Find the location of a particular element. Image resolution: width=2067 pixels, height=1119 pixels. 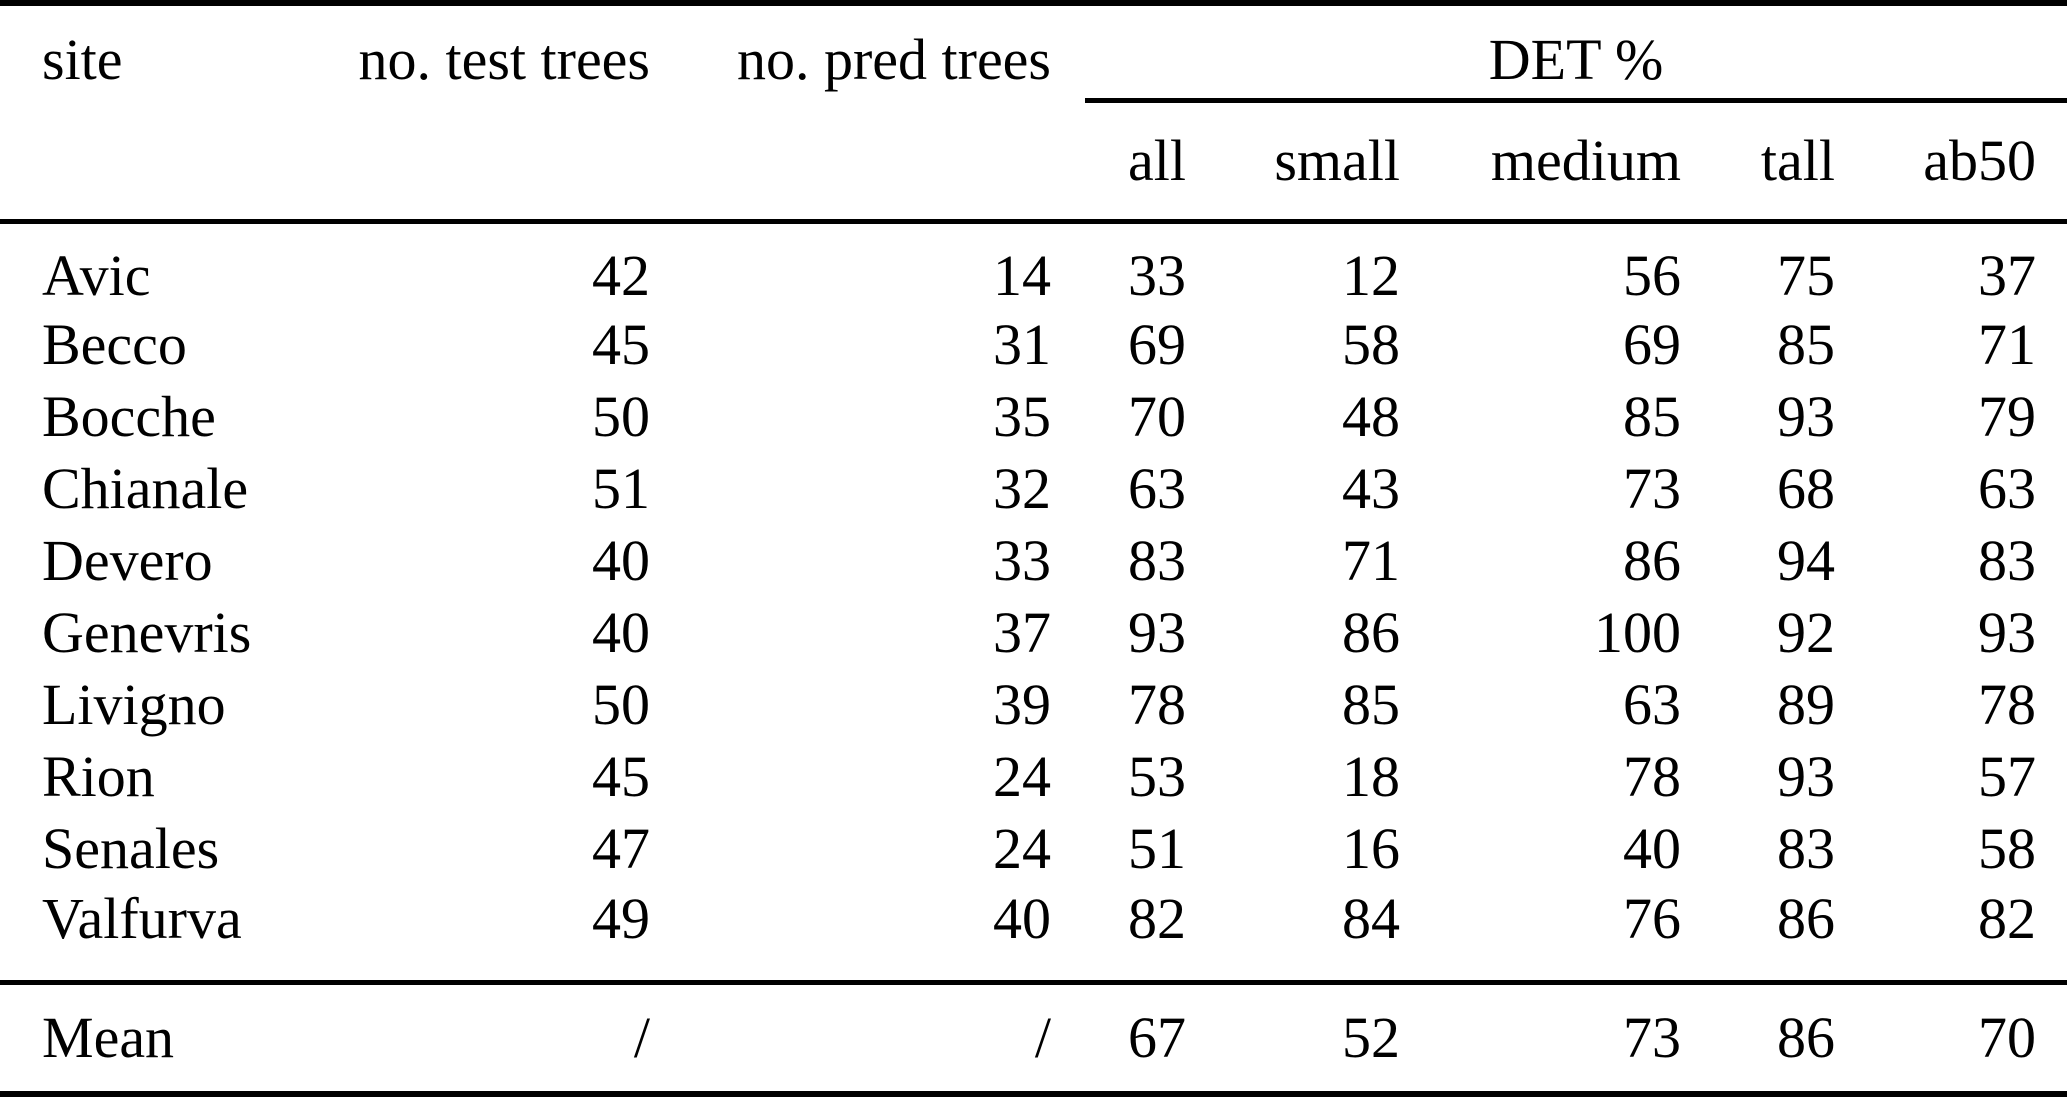

cell-pred-trees: 37 is located at coordinates (1022, 632).